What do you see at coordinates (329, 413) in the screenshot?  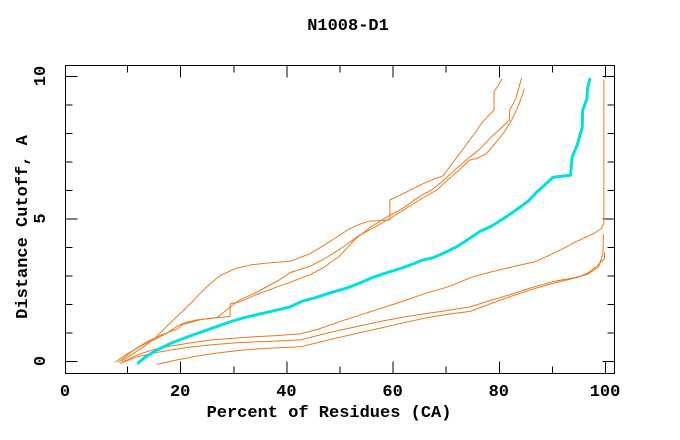 I see `x-axis-label: Percent of Residues (CA)` at bounding box center [329, 413].